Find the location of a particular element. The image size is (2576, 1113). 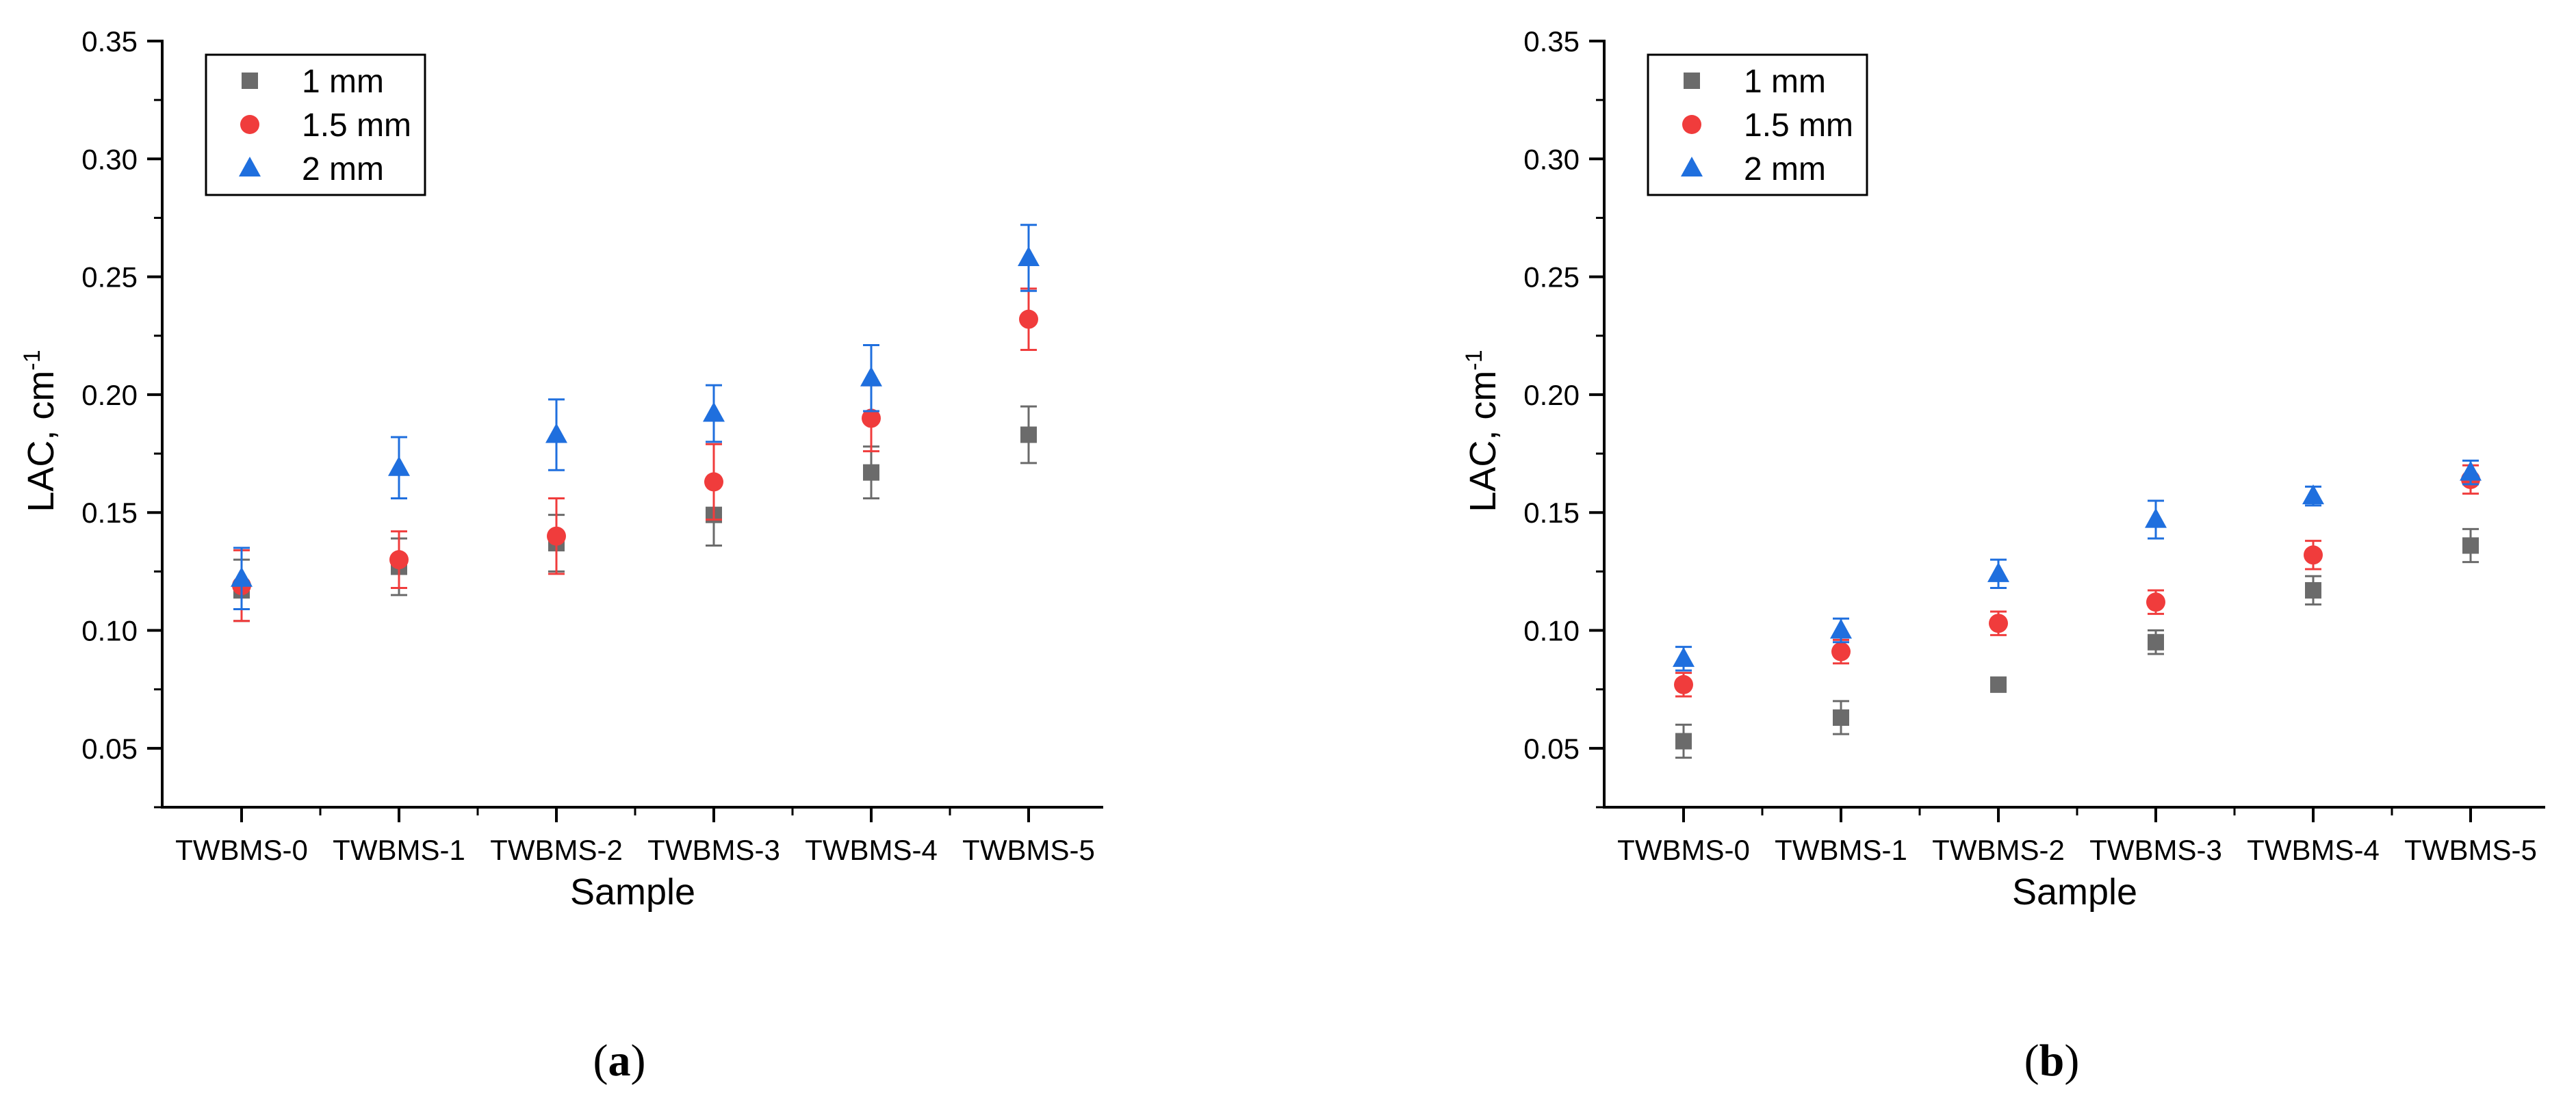

panel-label: (b) is located at coordinates (2052, 1061).